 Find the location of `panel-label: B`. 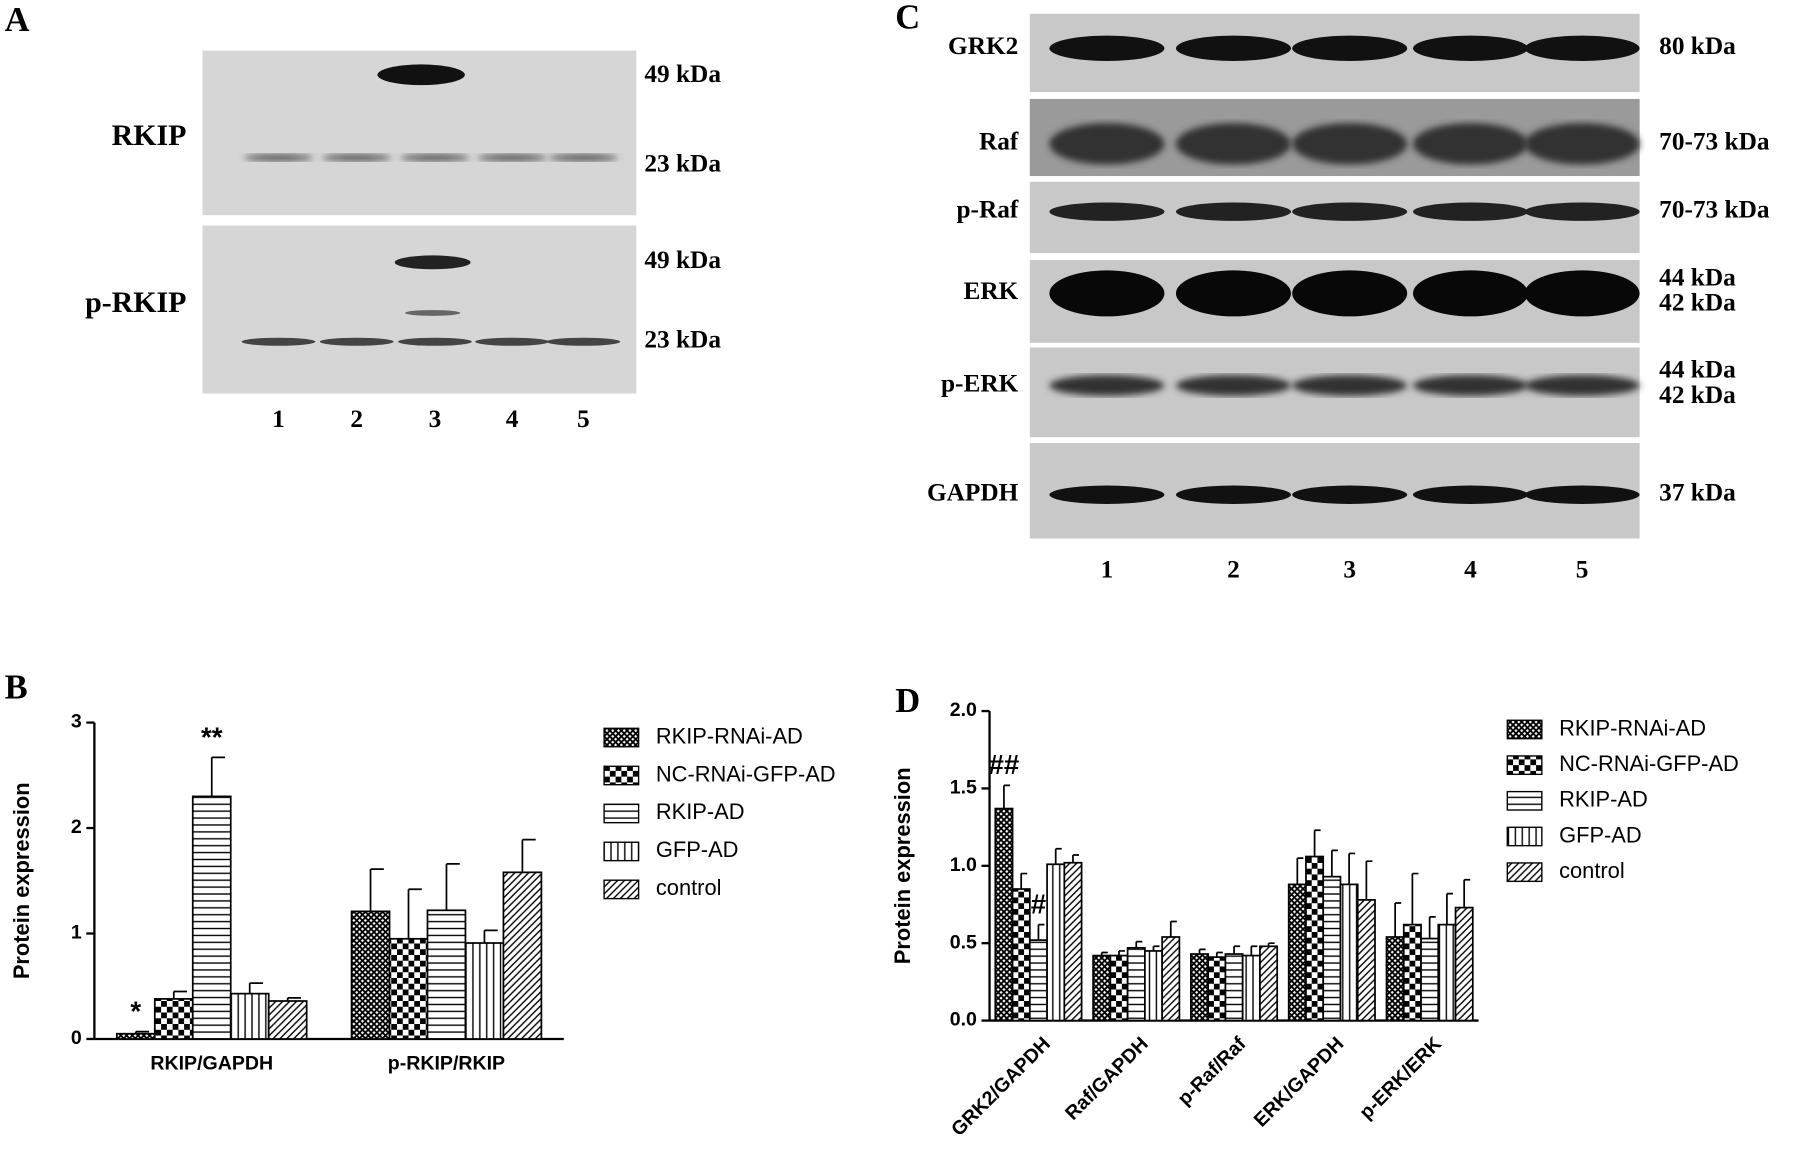

panel-label: B is located at coordinates (16, 687).